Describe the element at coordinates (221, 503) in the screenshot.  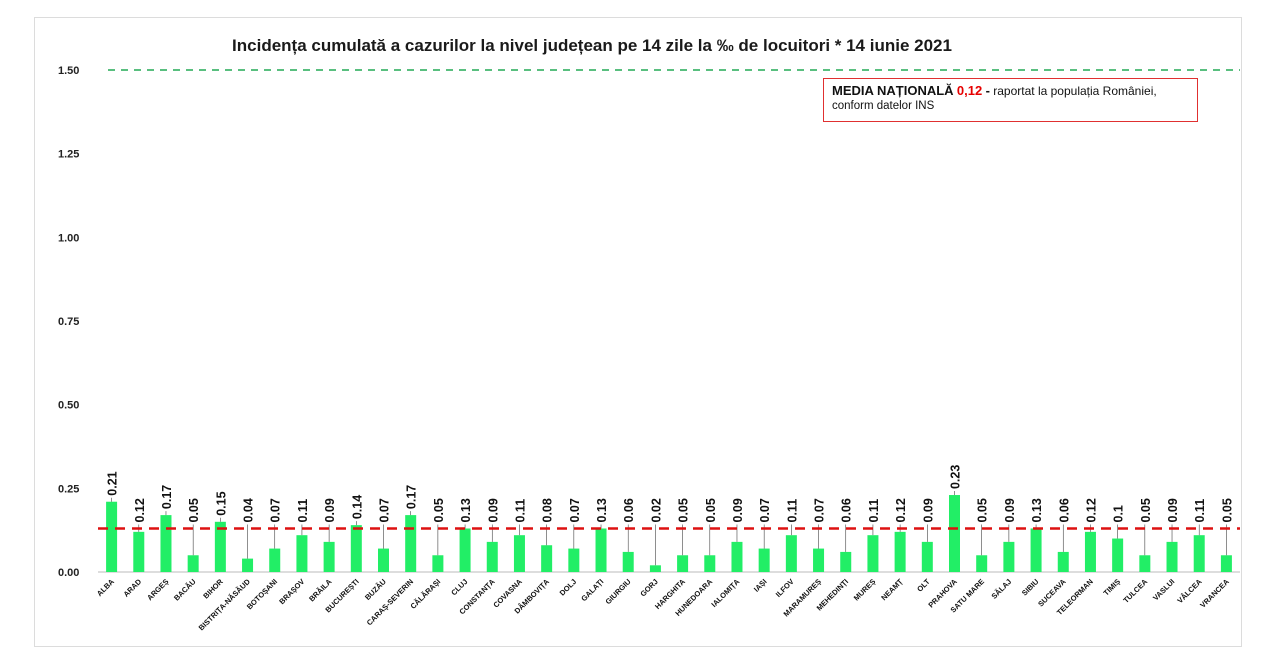
I see `value-label: 0.15` at that location.